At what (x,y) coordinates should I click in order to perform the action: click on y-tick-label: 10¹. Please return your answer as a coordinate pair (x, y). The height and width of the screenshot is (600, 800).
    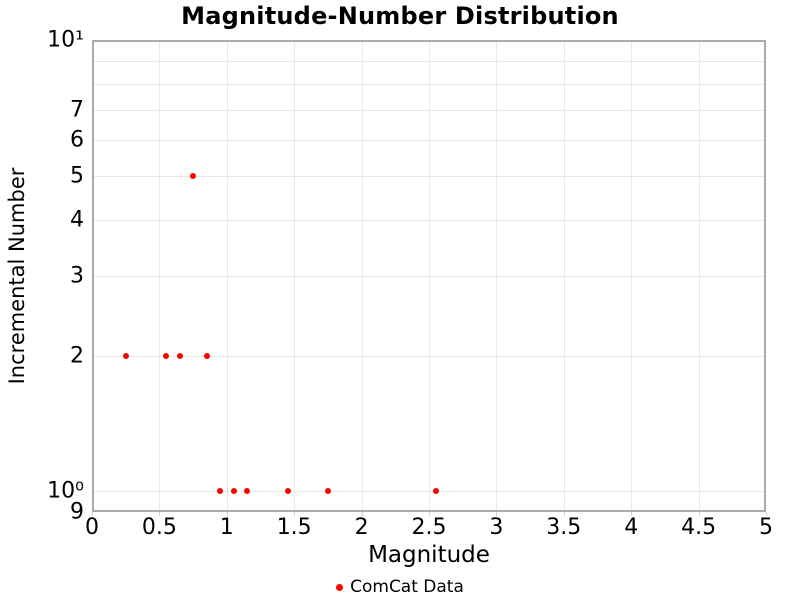
    Looking at the image, I should click on (65, 40).